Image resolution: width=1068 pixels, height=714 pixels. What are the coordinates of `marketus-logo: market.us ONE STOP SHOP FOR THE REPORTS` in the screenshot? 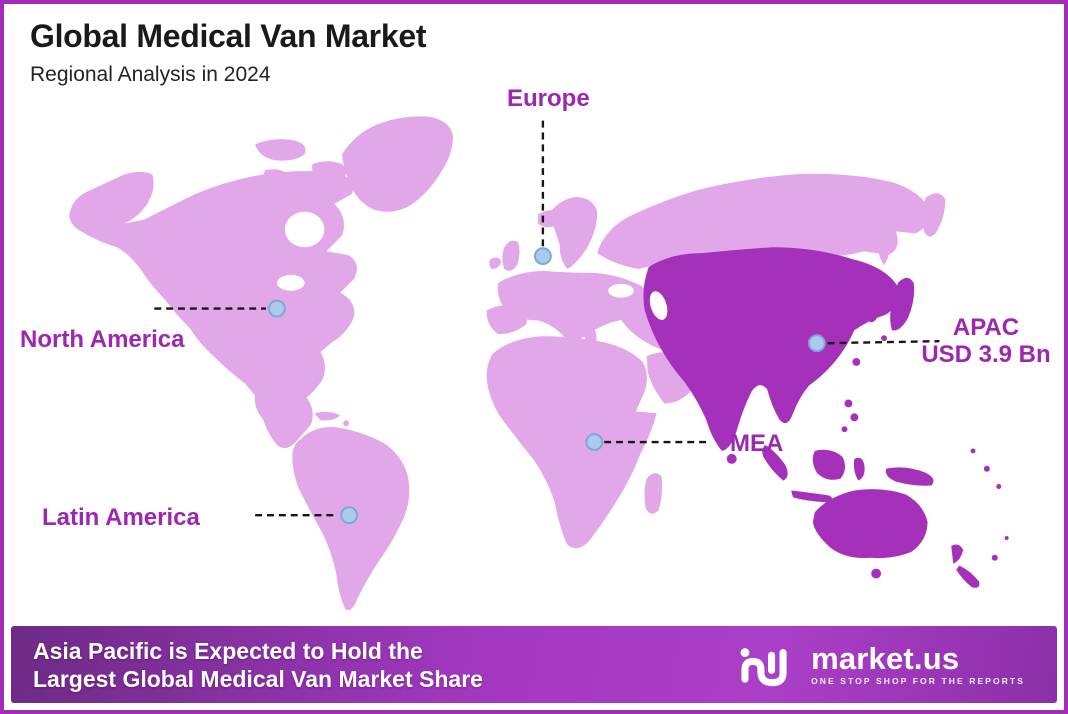 It's located at (881, 665).